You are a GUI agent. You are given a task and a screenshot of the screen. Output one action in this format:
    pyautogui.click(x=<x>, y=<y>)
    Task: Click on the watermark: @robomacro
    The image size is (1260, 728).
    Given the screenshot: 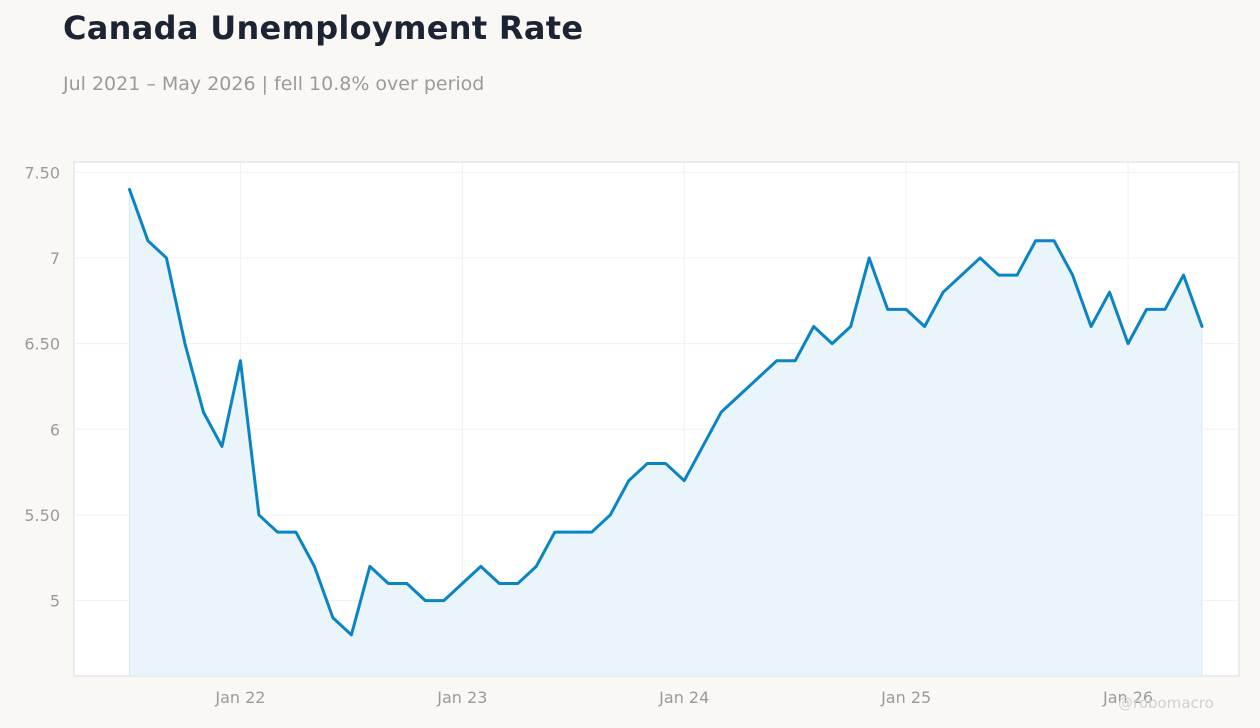 What is the action you would take?
    pyautogui.click(x=1166, y=703)
    